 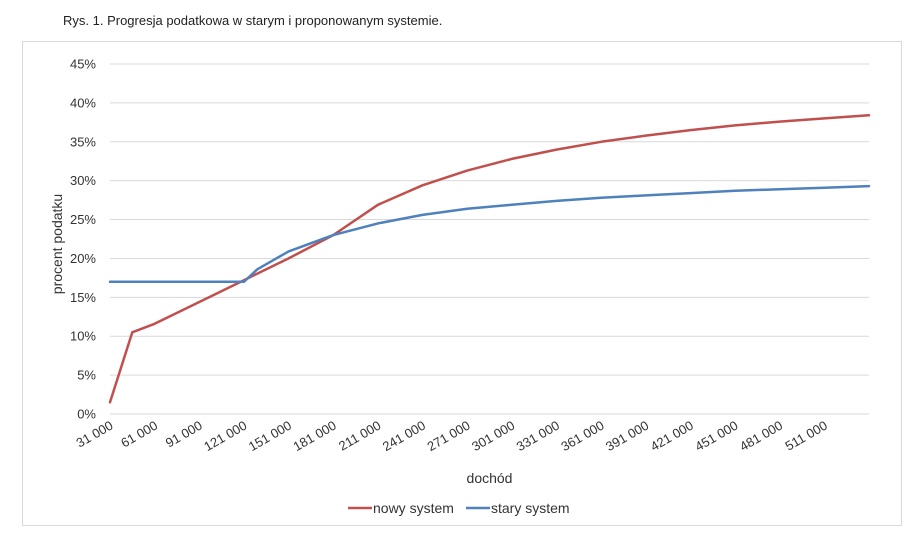 I want to click on x-tick-label: 151 000, so click(x=270, y=436).